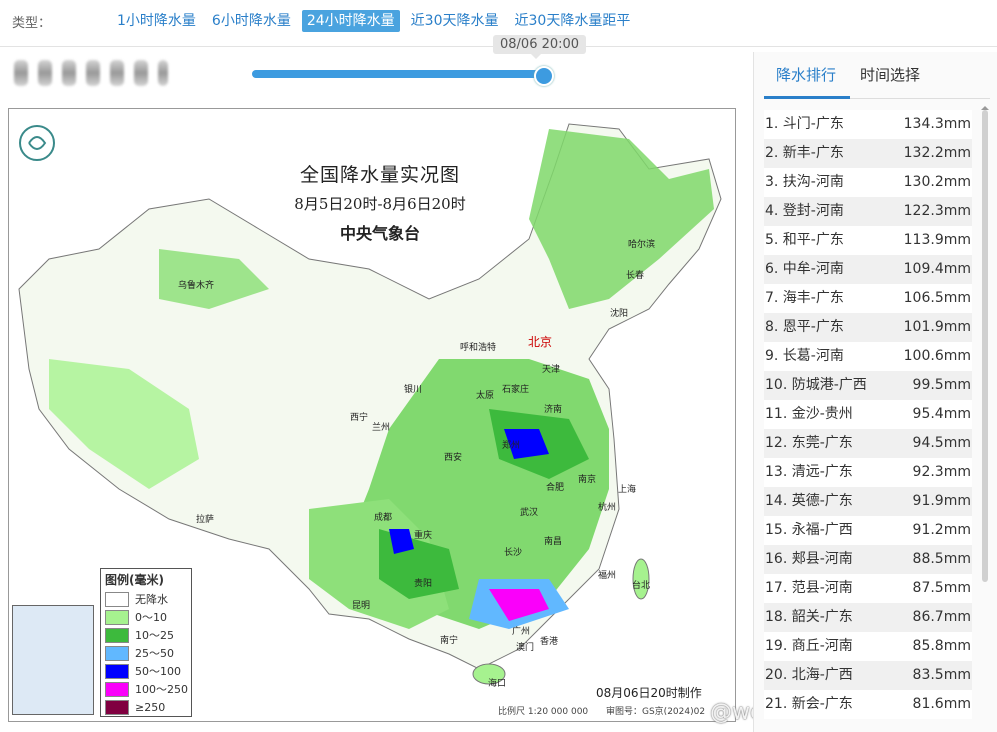 The width and height of the screenshot is (997, 732). What do you see at coordinates (513, 553) in the screenshot?
I see `city-label: 长沙` at bounding box center [513, 553].